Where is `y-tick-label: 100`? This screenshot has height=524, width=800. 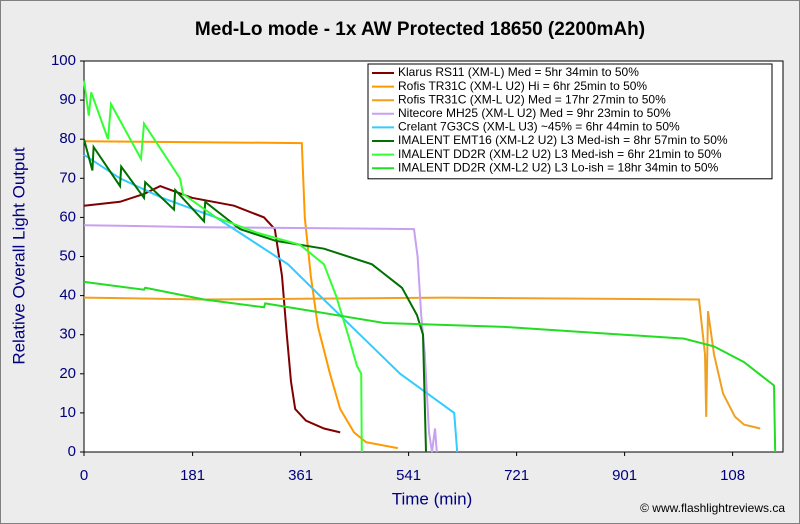
y-tick-label: 100 is located at coordinates (63, 60).